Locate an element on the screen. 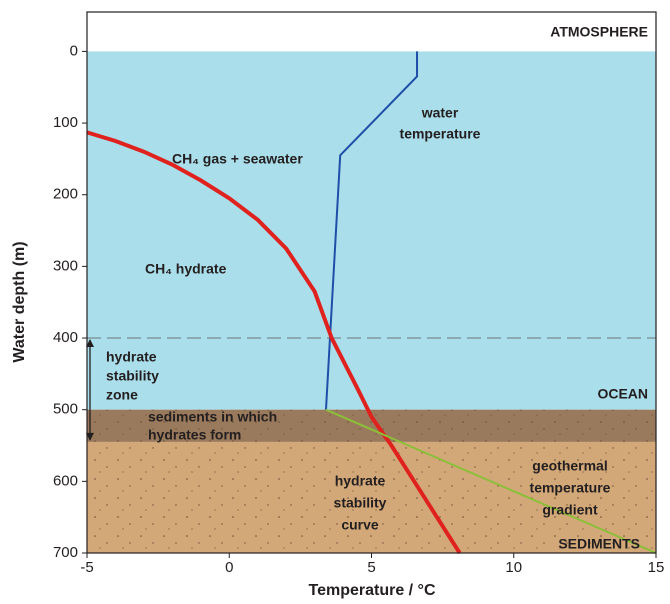 This screenshot has width=670, height=604. y-axis-label: Water depth (m) is located at coordinates (19, 301).